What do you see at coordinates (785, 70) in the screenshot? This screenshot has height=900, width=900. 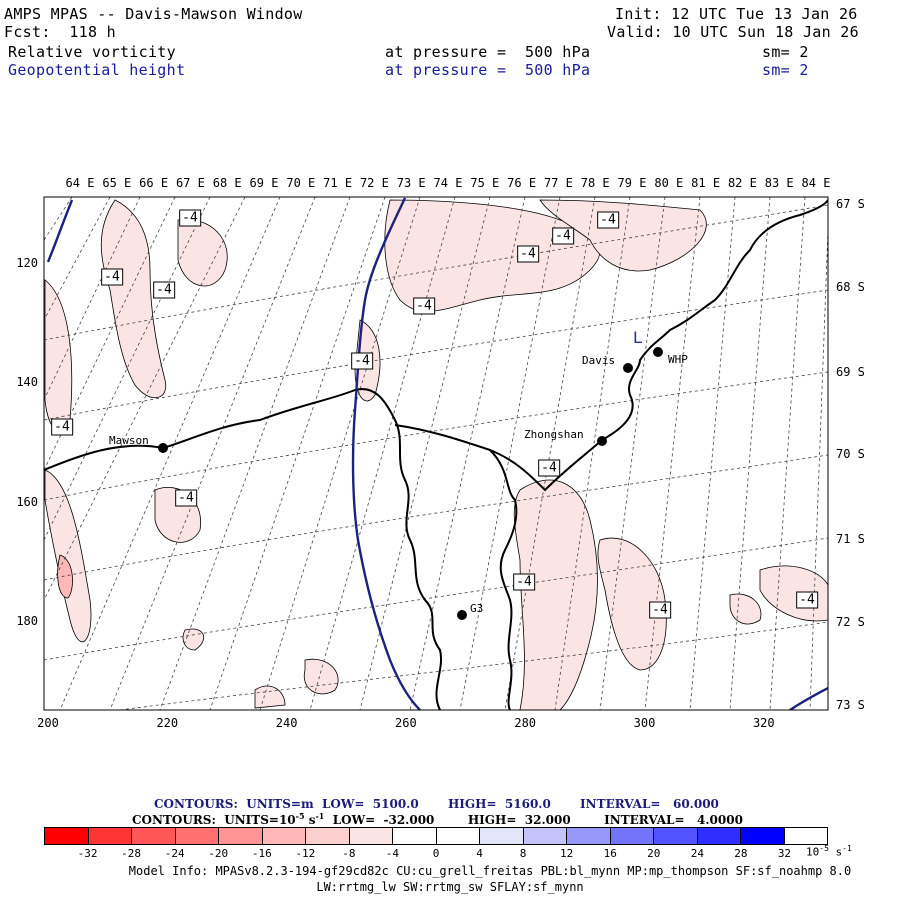 I see `field2-smooth: sm= 2` at bounding box center [785, 70].